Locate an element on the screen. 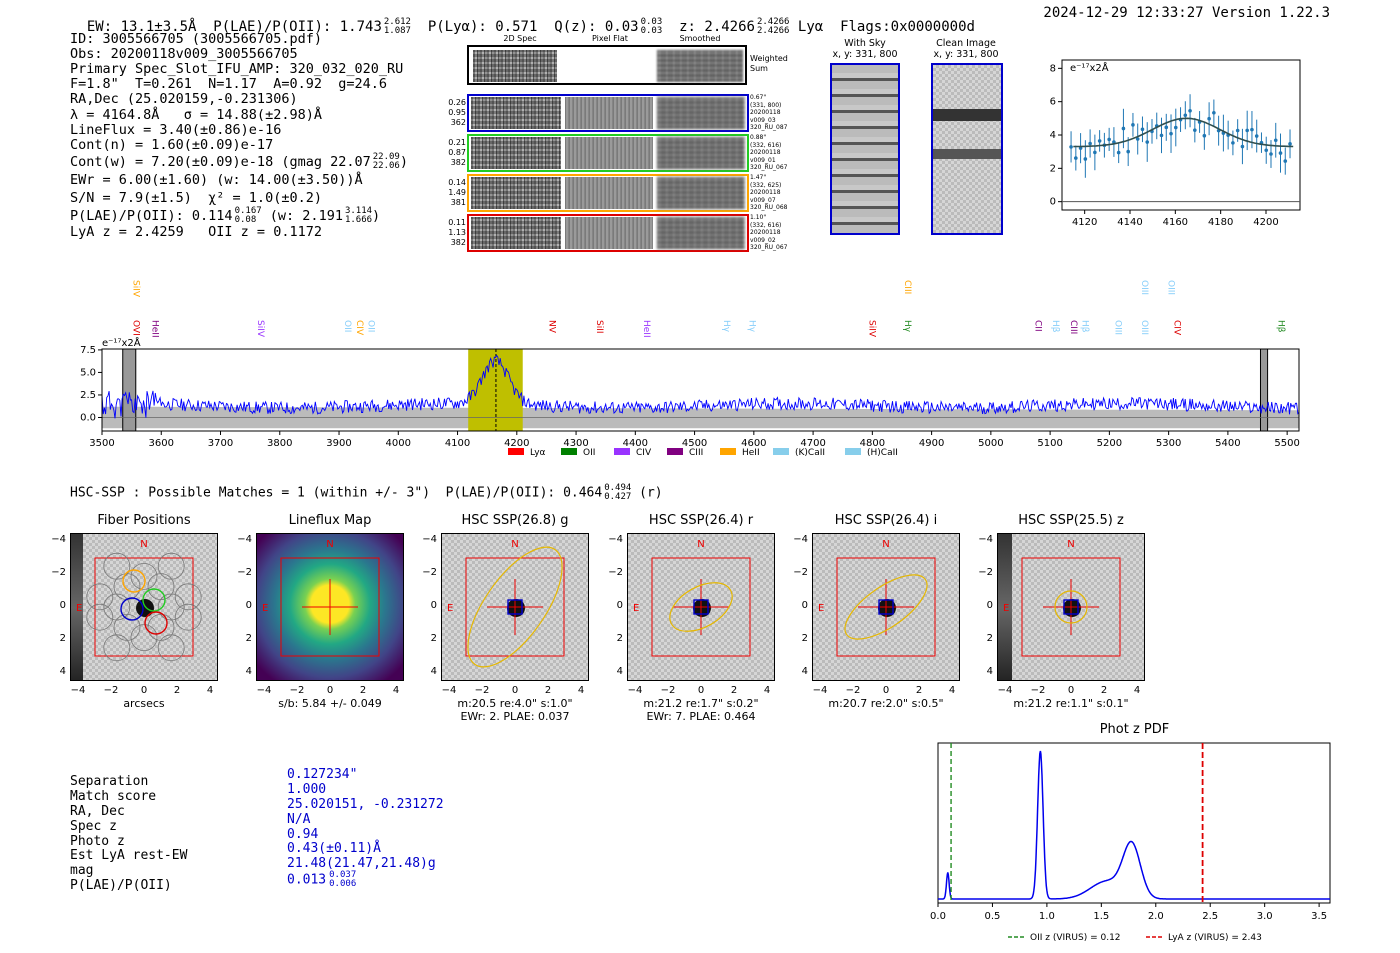 Image resolution: width=1400 pixels, height=953 pixels. fit-plot-frame is located at coordinates (1181, 135).